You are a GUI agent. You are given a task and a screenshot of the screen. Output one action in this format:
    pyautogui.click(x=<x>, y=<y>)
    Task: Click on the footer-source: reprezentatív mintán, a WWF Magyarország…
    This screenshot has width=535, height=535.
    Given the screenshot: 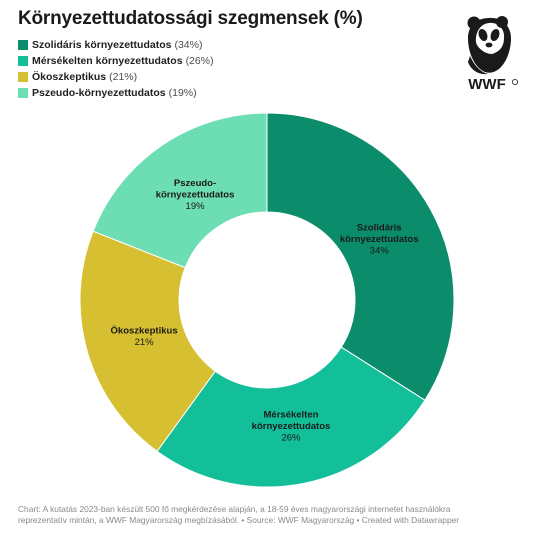 What is the action you would take?
    pyautogui.click(x=239, y=520)
    